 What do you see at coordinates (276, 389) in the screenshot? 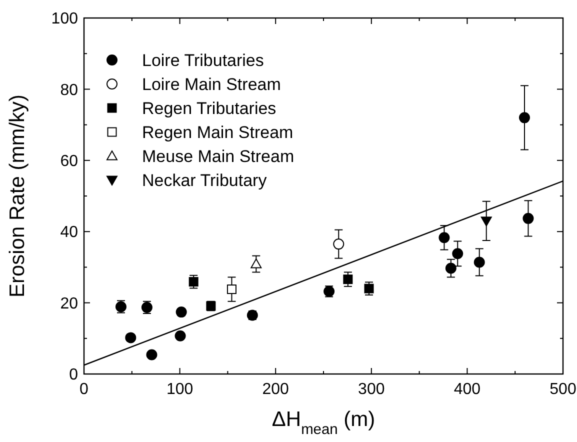
I see `x-tick-label: 200` at bounding box center [276, 389].